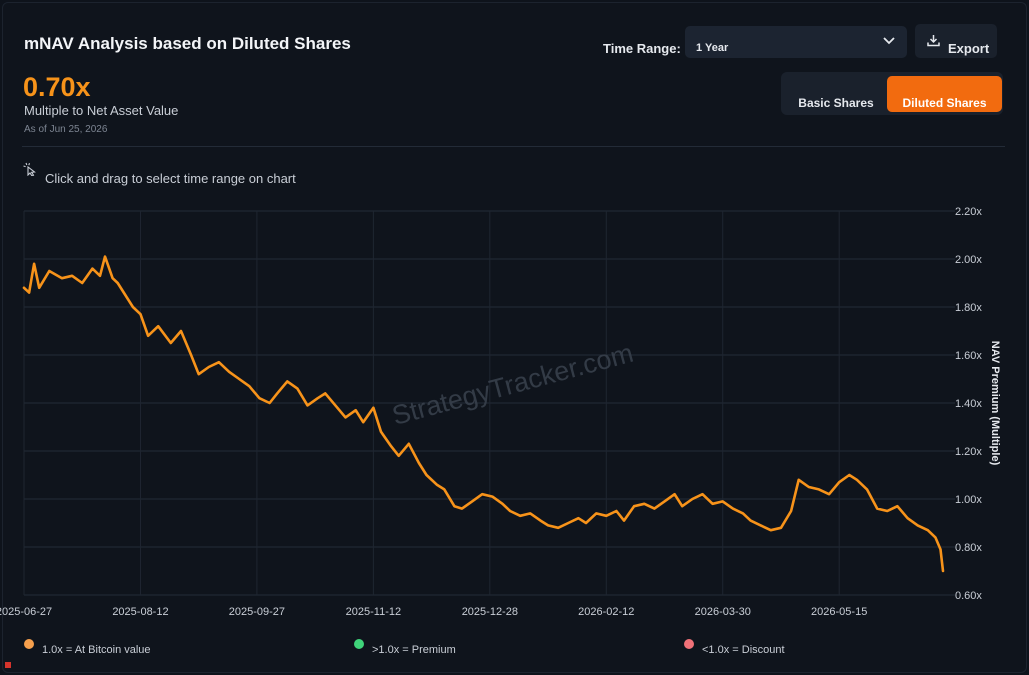  Describe the element at coordinates (490, 612) in the screenshot. I see `x-tick-label: 2025-12-28` at that location.